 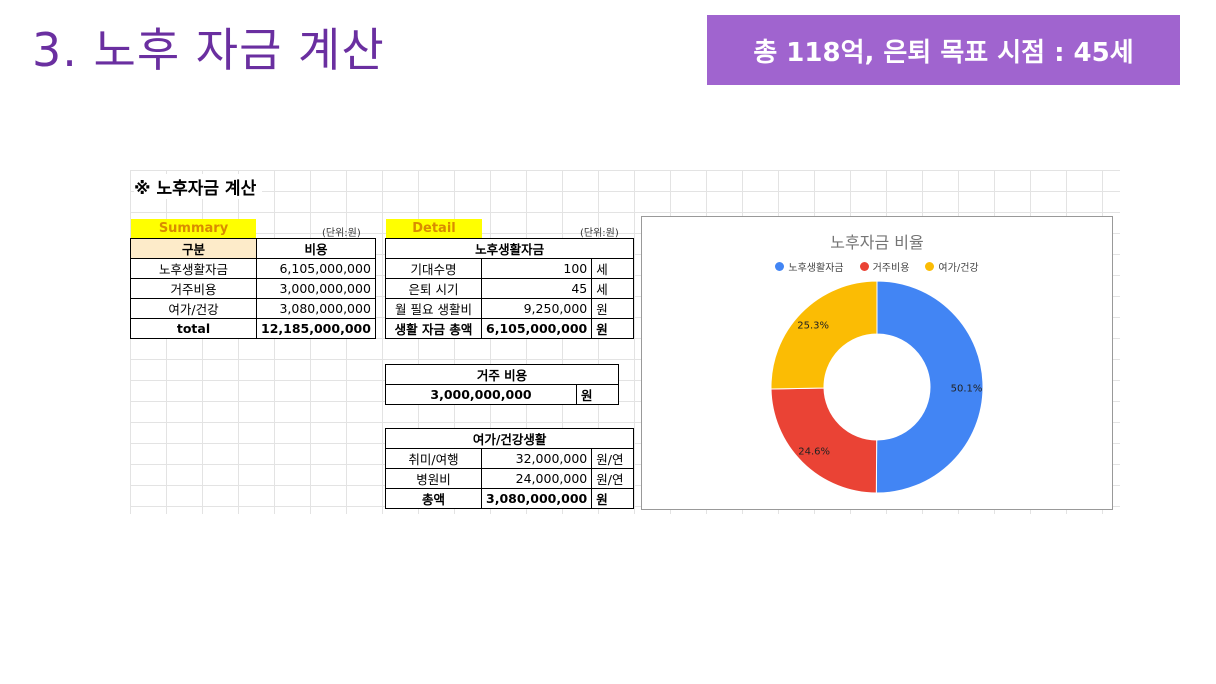 What do you see at coordinates (433, 268) in the screenshot?
I see `table-cell: 기대수명` at bounding box center [433, 268].